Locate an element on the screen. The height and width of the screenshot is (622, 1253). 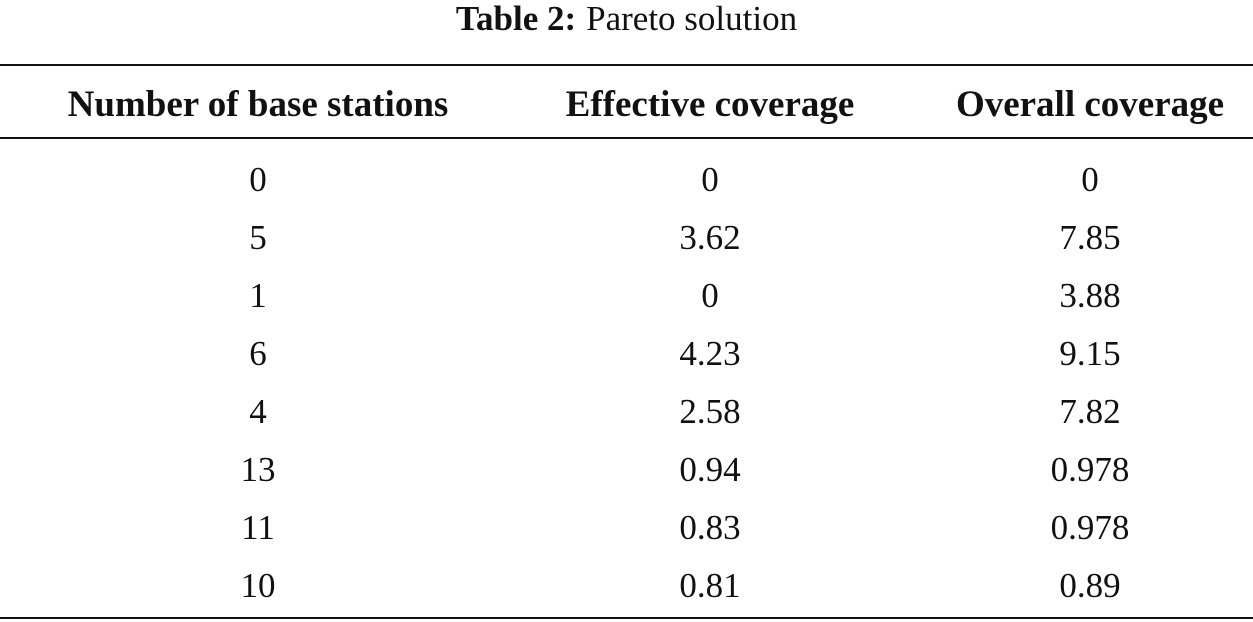
table-cell: 4.23 is located at coordinates (710, 353).